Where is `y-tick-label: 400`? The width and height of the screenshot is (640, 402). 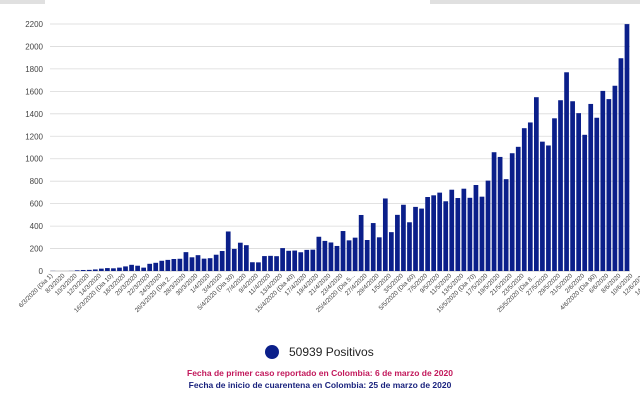
y-tick-label: 400 is located at coordinates (37, 226).